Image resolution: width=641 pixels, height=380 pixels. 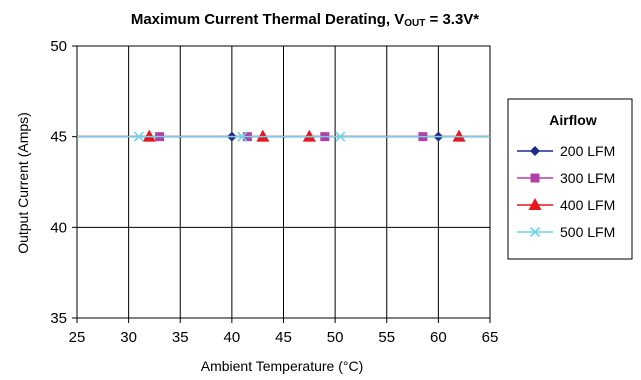 I want to click on x-tick-label: 60, so click(x=438, y=337).